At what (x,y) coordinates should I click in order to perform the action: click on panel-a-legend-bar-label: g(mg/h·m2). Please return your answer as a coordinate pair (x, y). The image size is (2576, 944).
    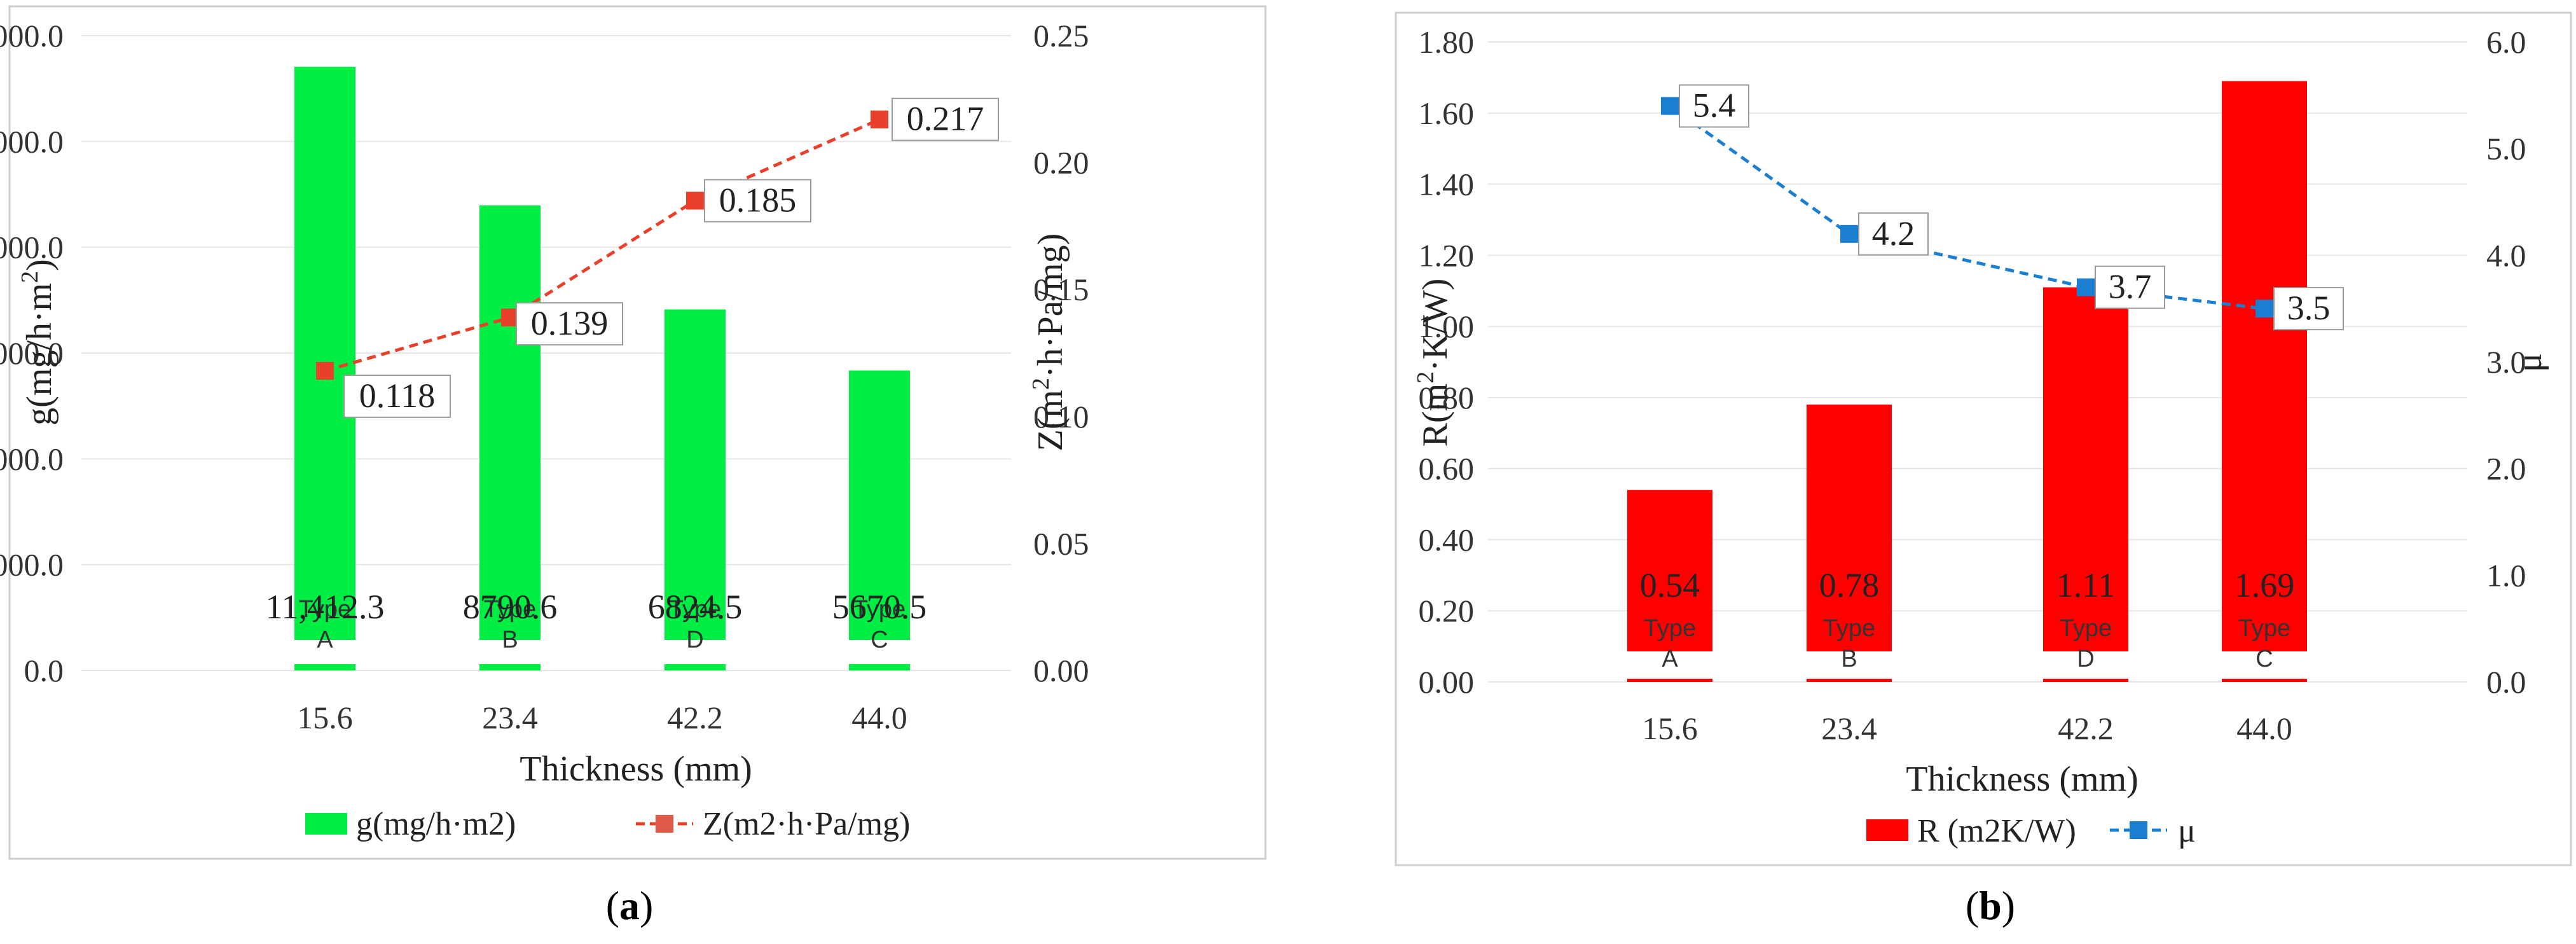
    Looking at the image, I should click on (436, 824).